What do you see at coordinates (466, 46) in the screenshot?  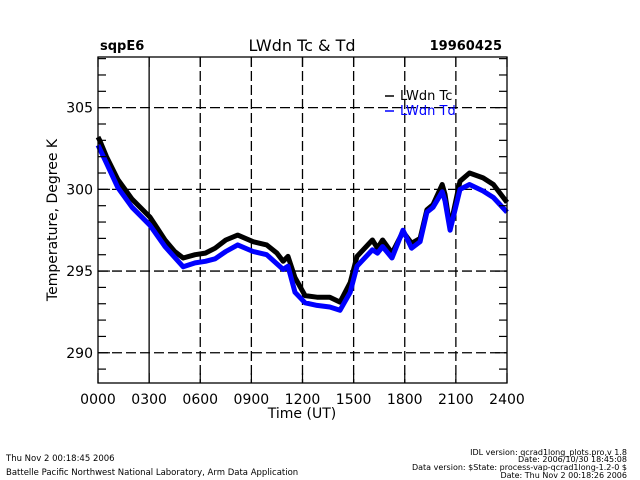 I see `date-label: 19960425` at bounding box center [466, 46].